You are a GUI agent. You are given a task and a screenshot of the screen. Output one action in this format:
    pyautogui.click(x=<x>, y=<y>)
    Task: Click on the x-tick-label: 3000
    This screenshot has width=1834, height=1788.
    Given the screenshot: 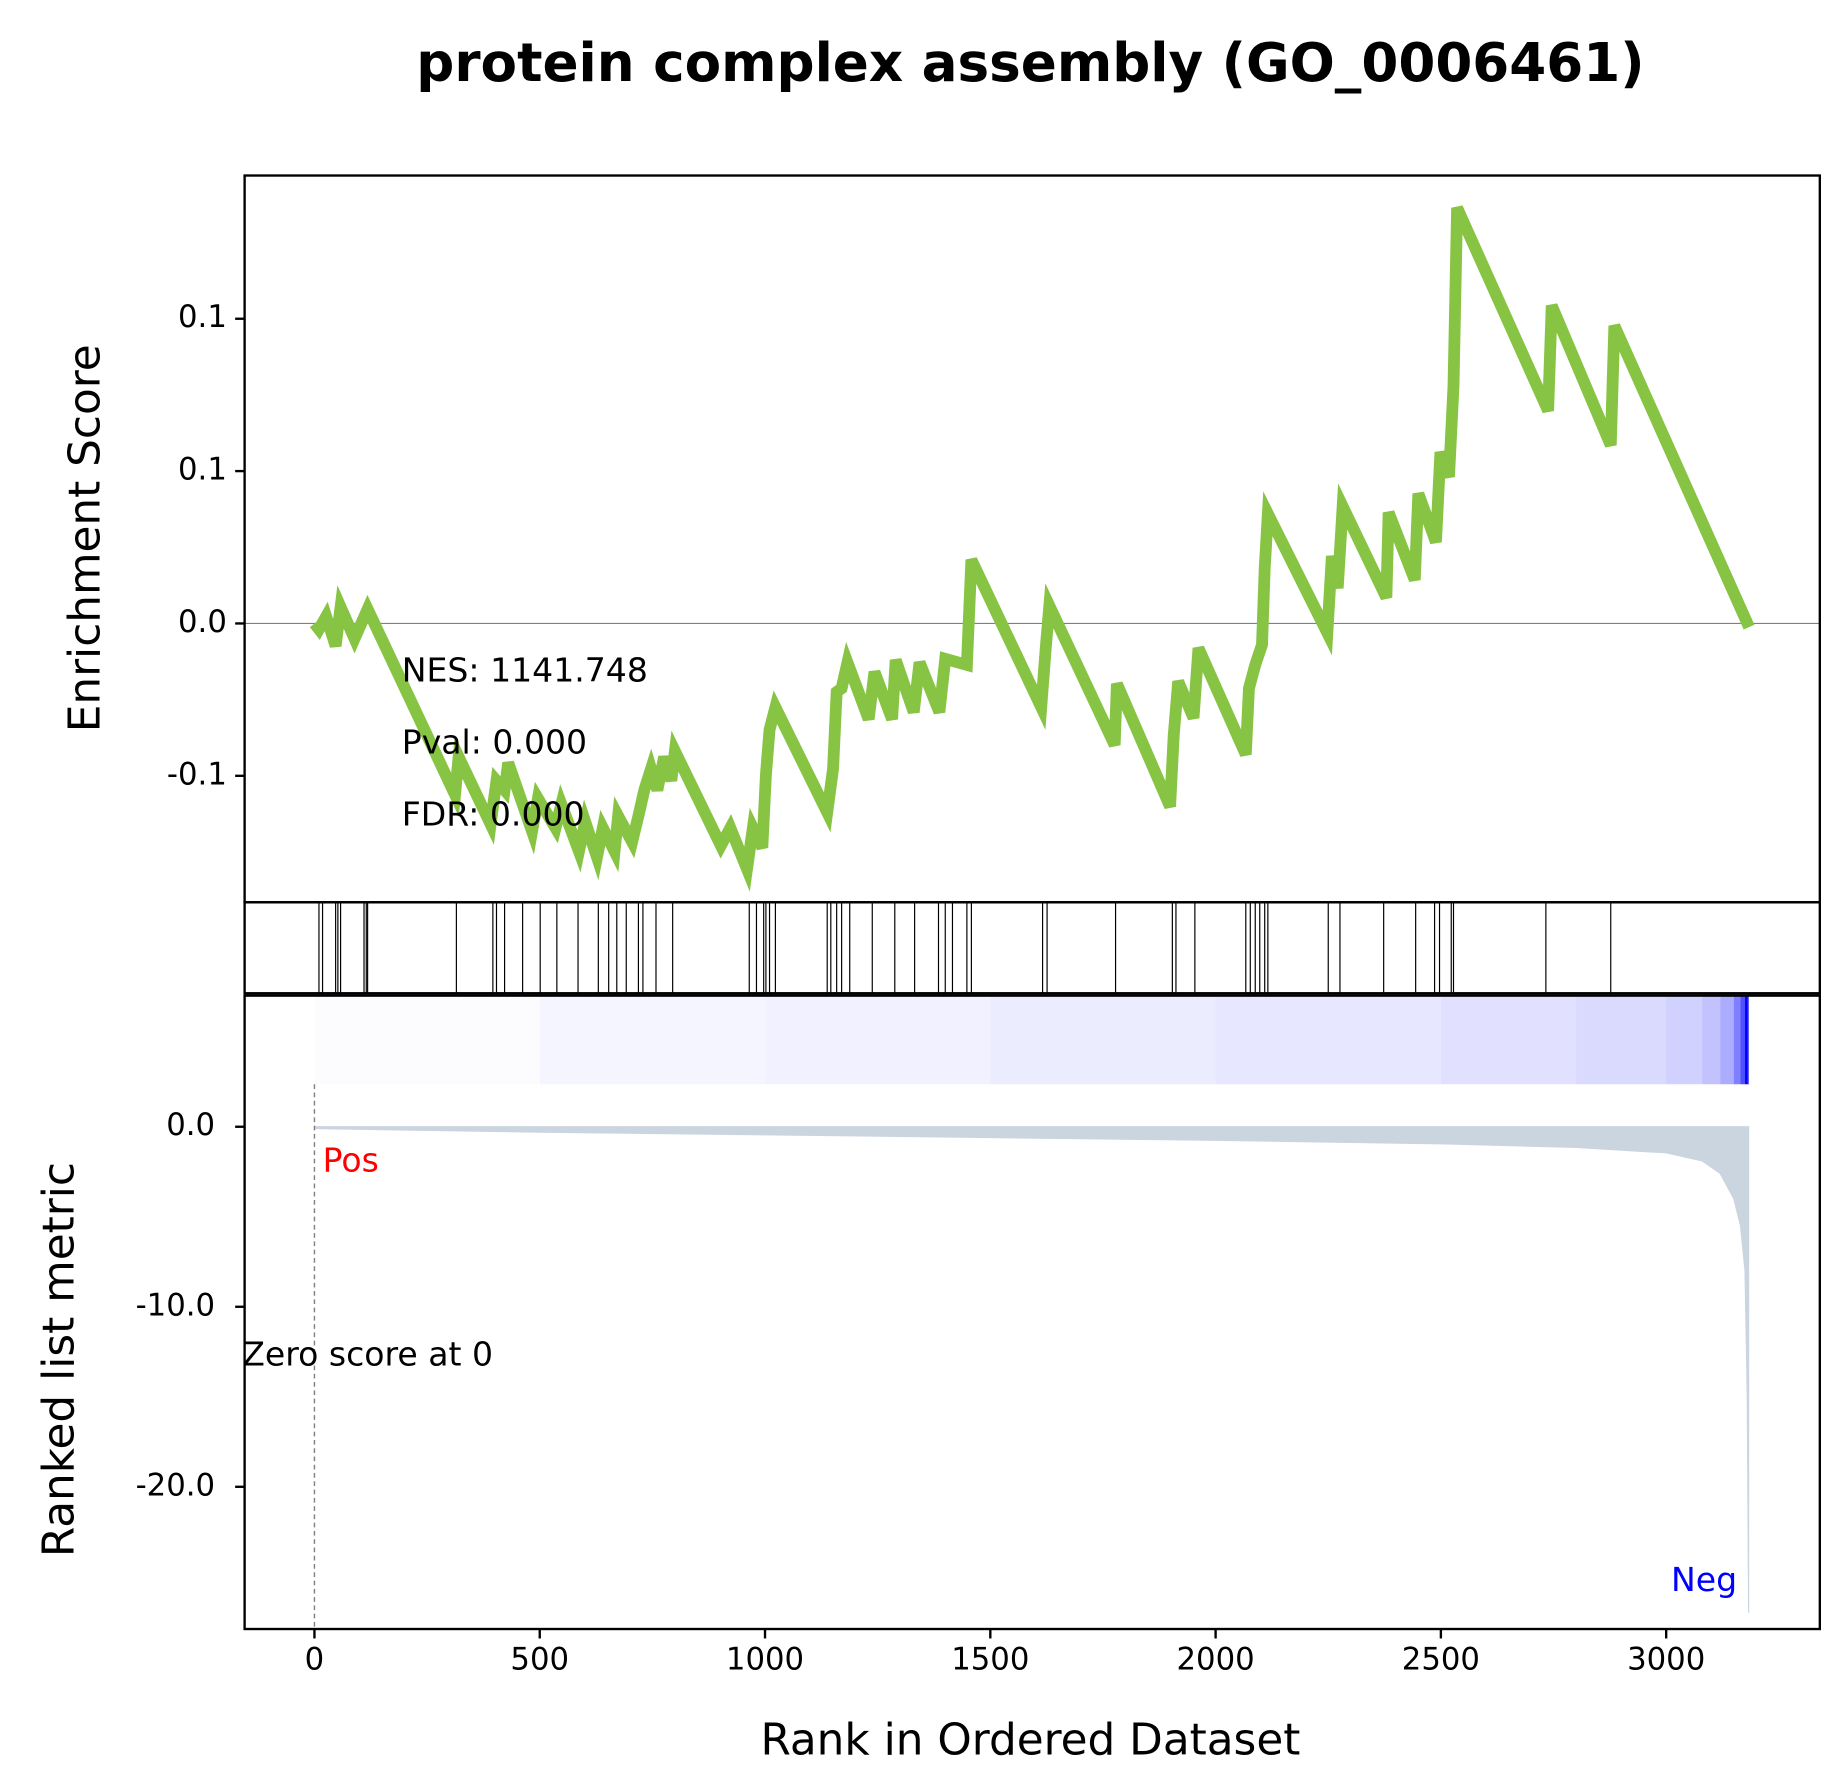 What is the action you would take?
    pyautogui.click(x=1666, y=1659)
    